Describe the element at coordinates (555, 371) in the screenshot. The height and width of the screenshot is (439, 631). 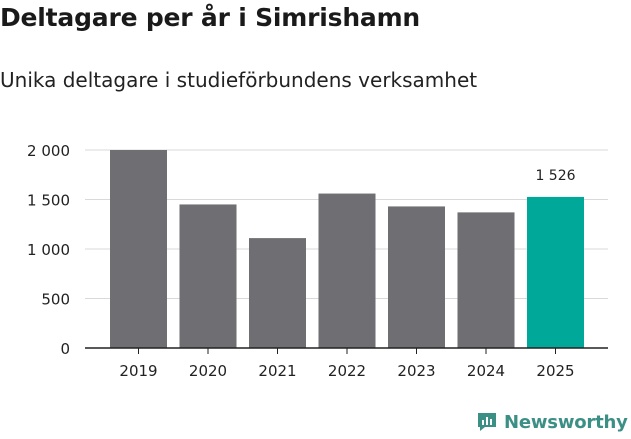
I see `x-tick-label: 2025` at that location.